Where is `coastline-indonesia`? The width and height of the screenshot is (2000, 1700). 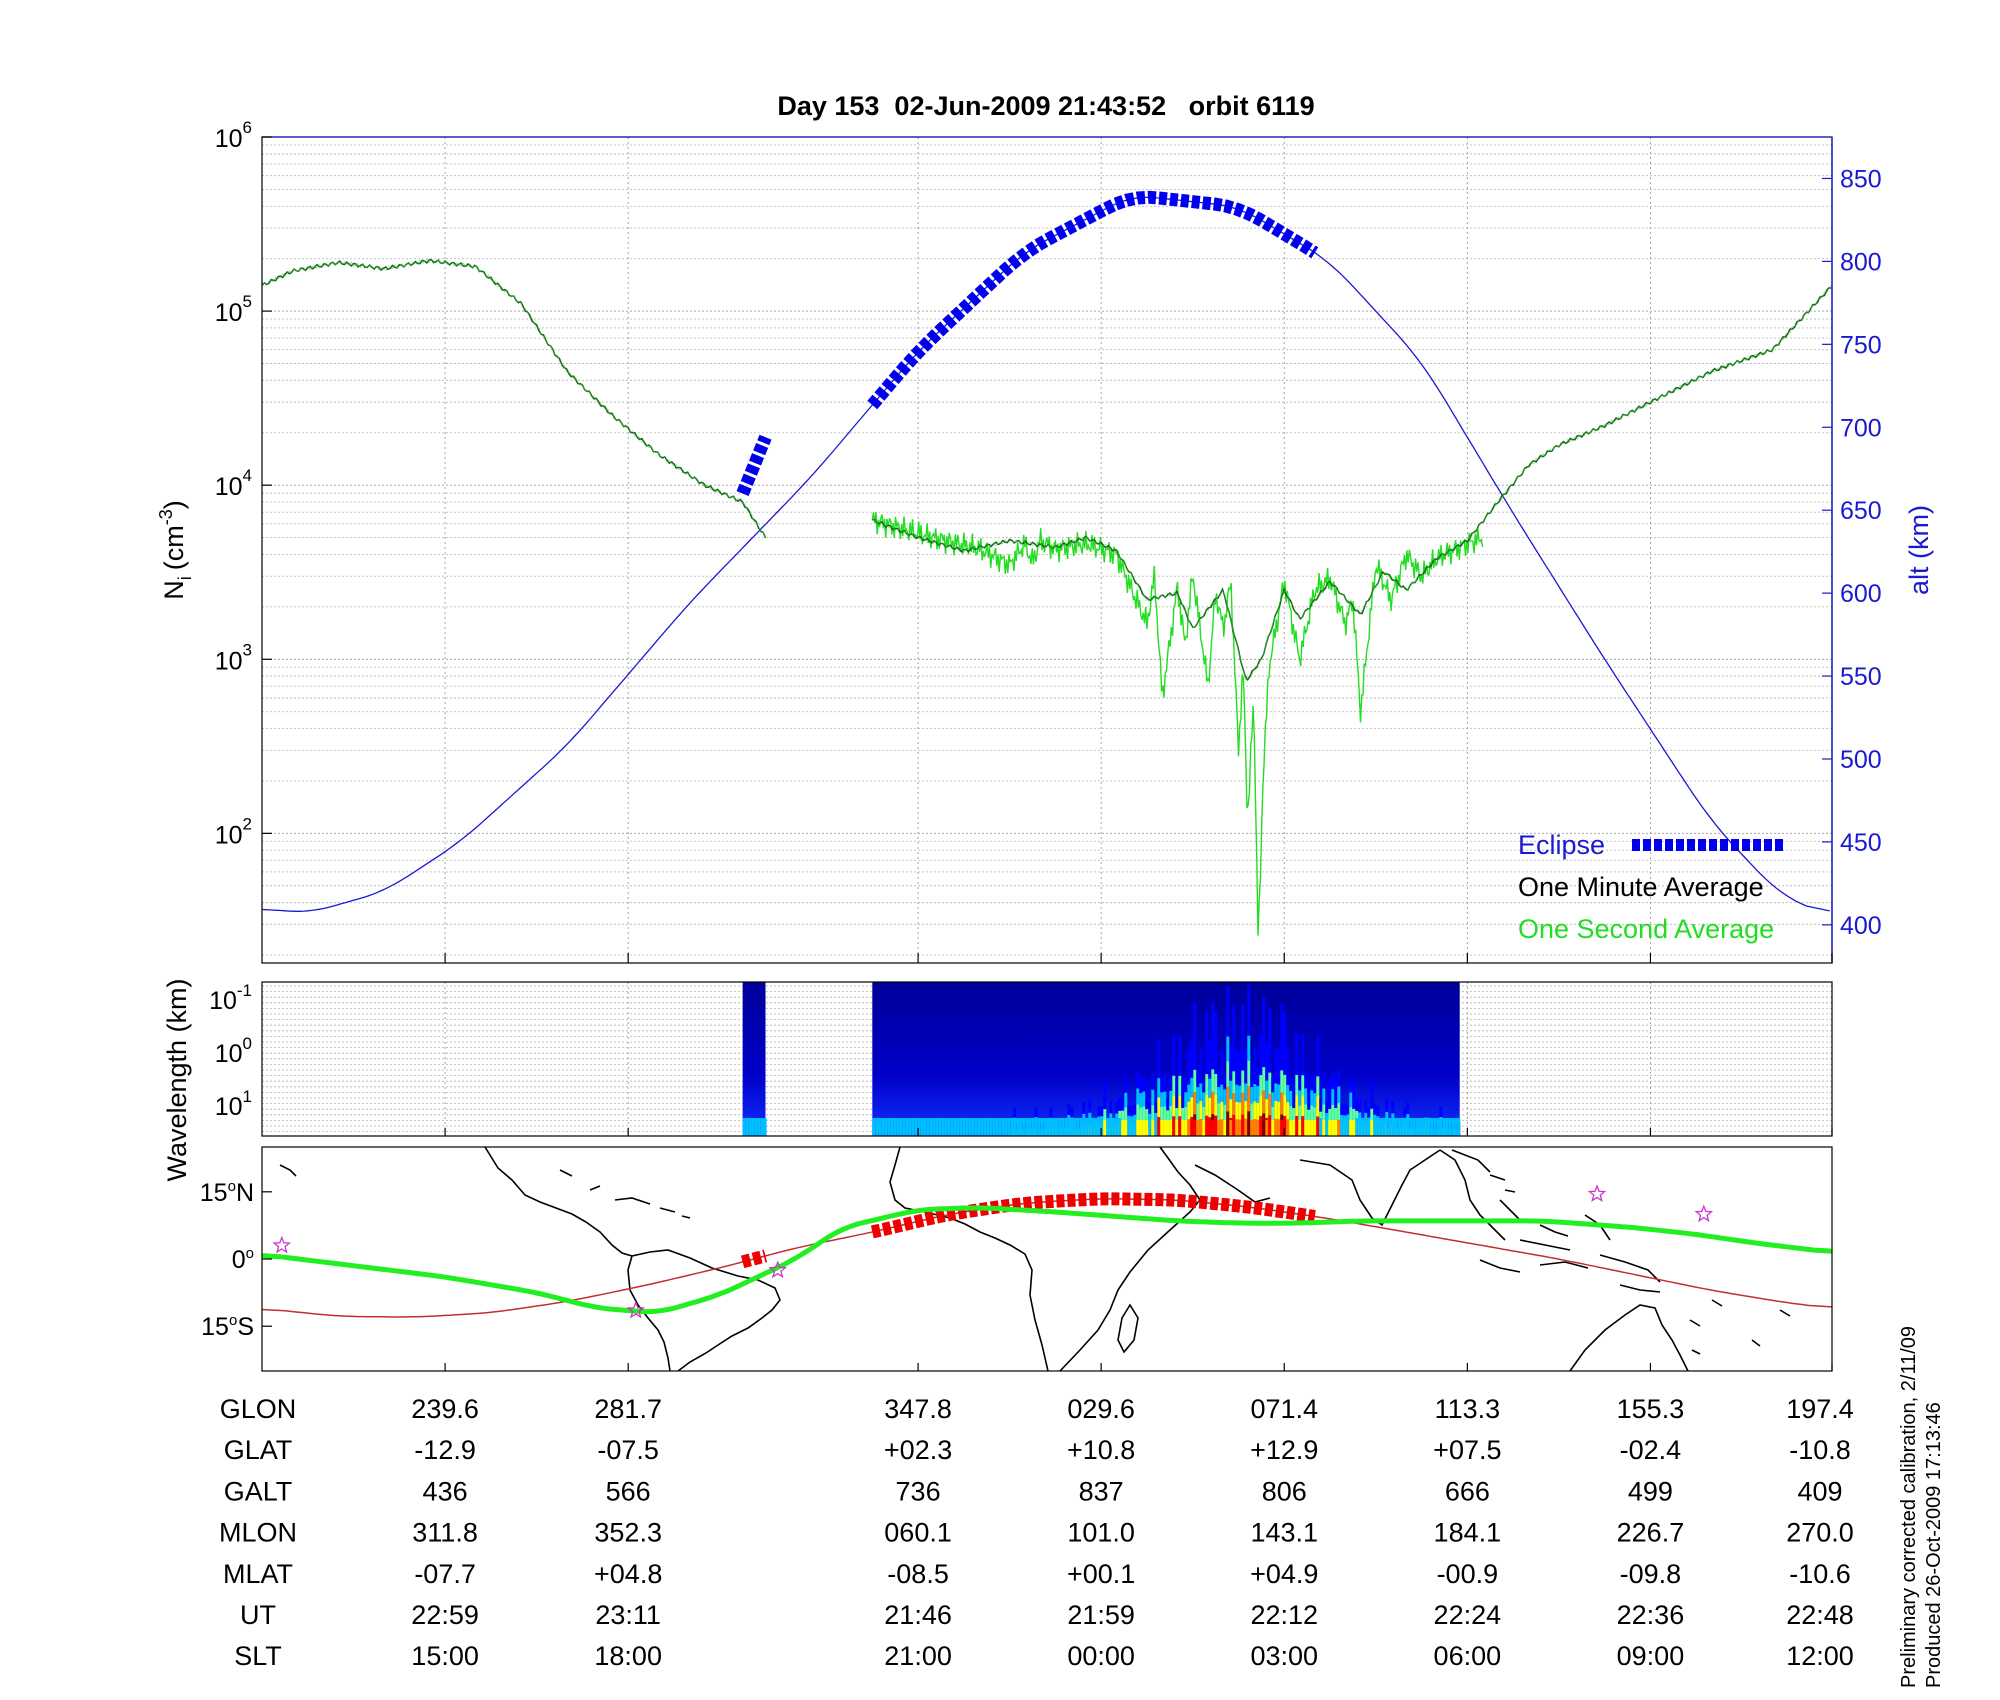
coastline-indonesia is located at coordinates (1570, 1273).